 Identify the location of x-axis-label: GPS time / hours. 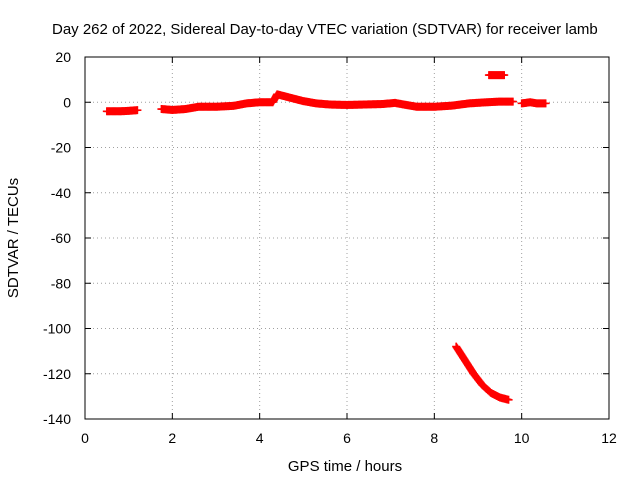
(345, 466).